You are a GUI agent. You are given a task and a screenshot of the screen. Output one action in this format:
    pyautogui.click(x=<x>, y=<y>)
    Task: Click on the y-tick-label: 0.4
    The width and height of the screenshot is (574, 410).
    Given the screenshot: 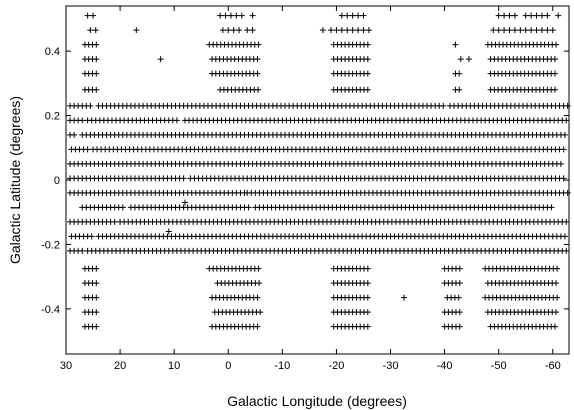 What is the action you would take?
    pyautogui.click(x=52, y=52)
    